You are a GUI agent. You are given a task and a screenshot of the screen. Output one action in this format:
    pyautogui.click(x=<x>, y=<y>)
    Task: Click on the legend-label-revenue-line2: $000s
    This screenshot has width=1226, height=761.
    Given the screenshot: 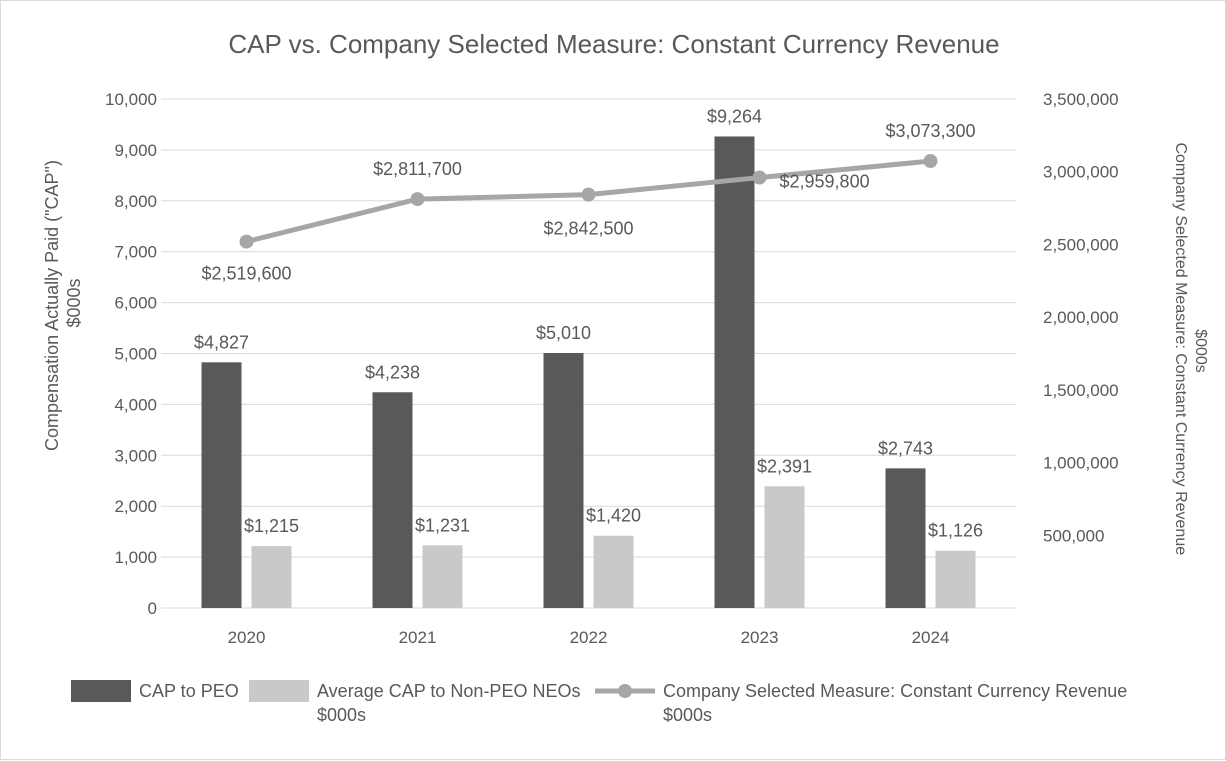 What is the action you would take?
    pyautogui.click(x=687, y=715)
    